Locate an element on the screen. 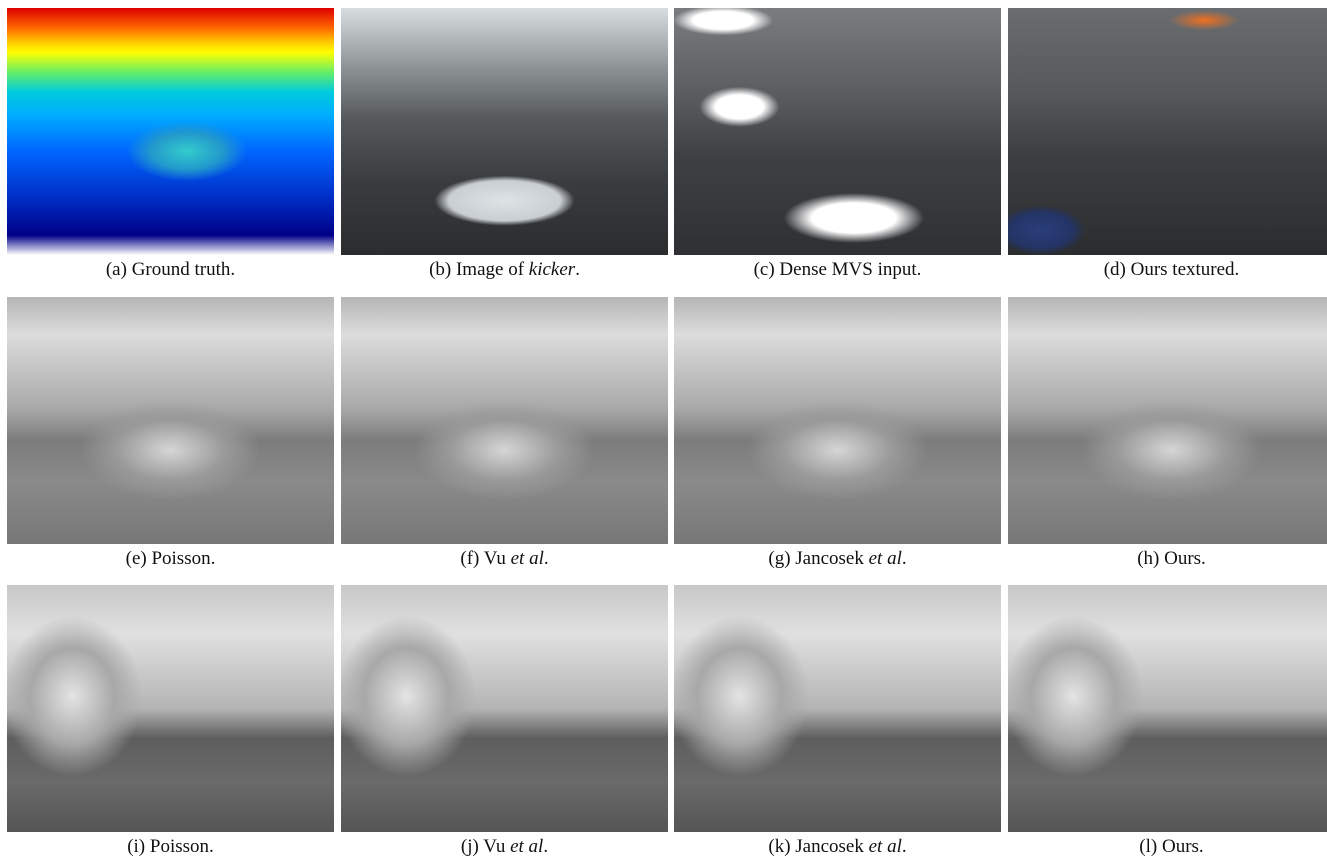 This screenshot has height=858, width=1327. panel-caption: (d) Ours textured. is located at coordinates (1167, 270).